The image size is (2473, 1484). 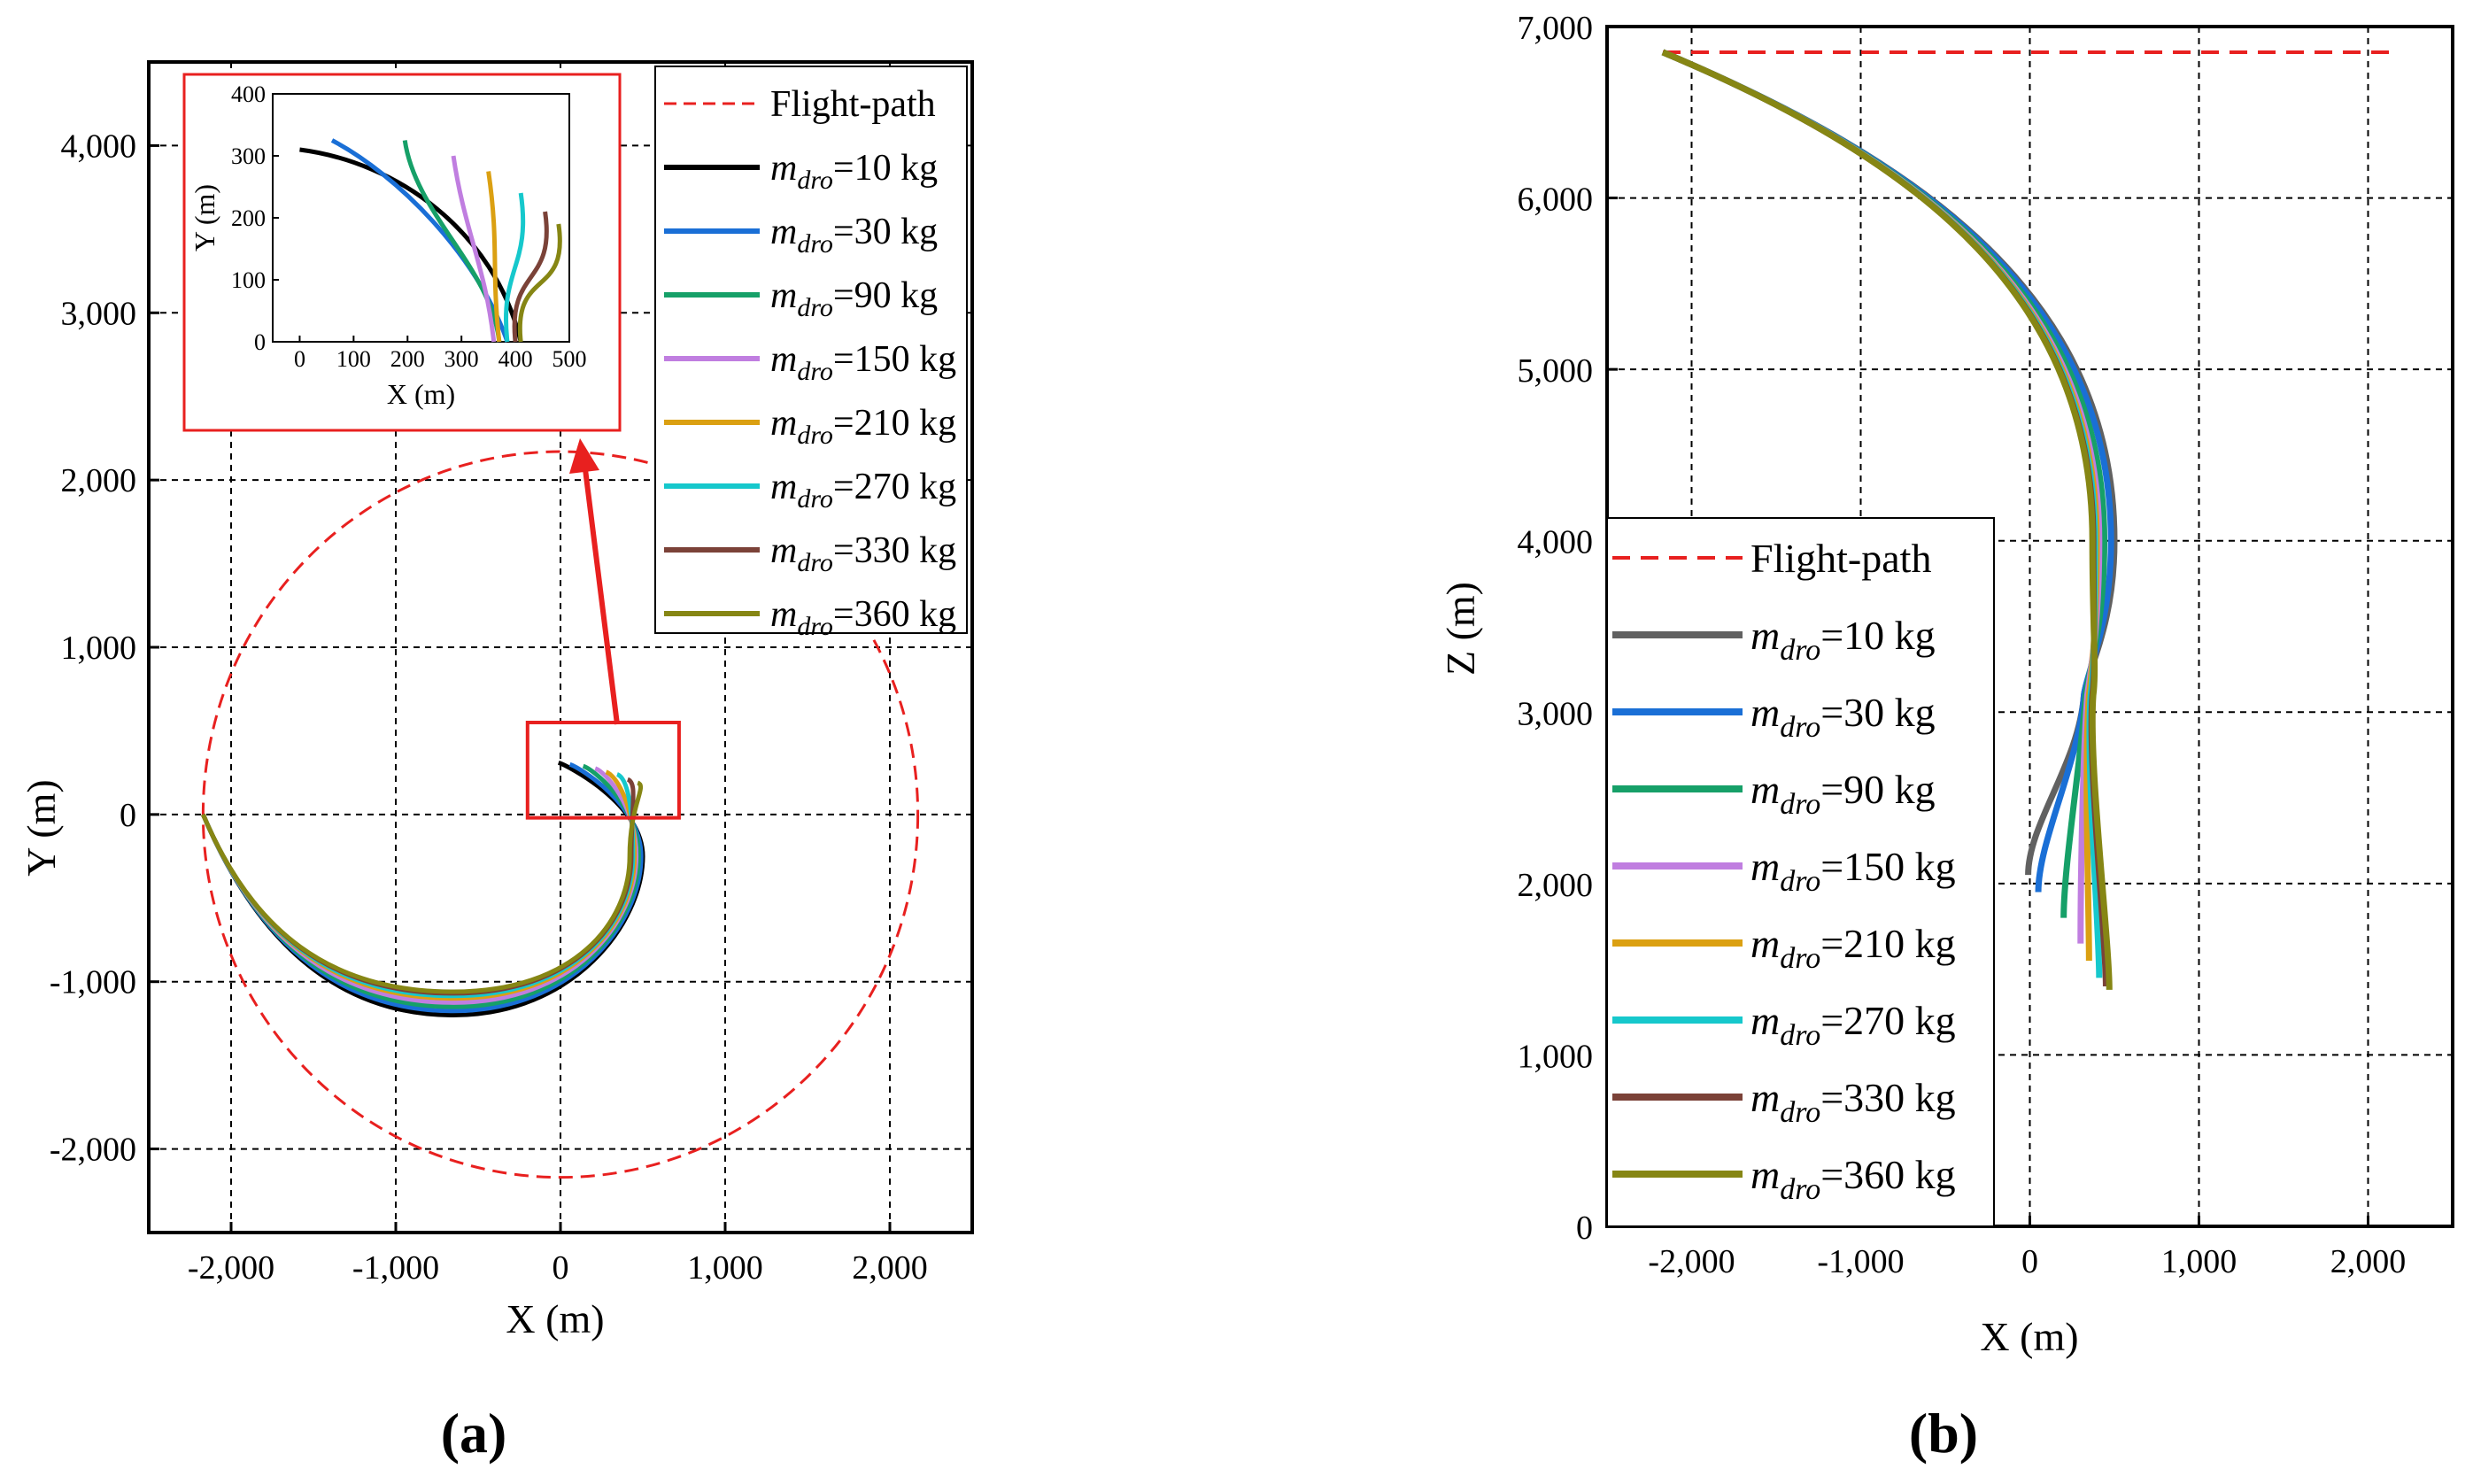 What do you see at coordinates (1853, 1025) in the screenshot?
I see `b-legend-label: mdro=270 kg` at bounding box center [1853, 1025].